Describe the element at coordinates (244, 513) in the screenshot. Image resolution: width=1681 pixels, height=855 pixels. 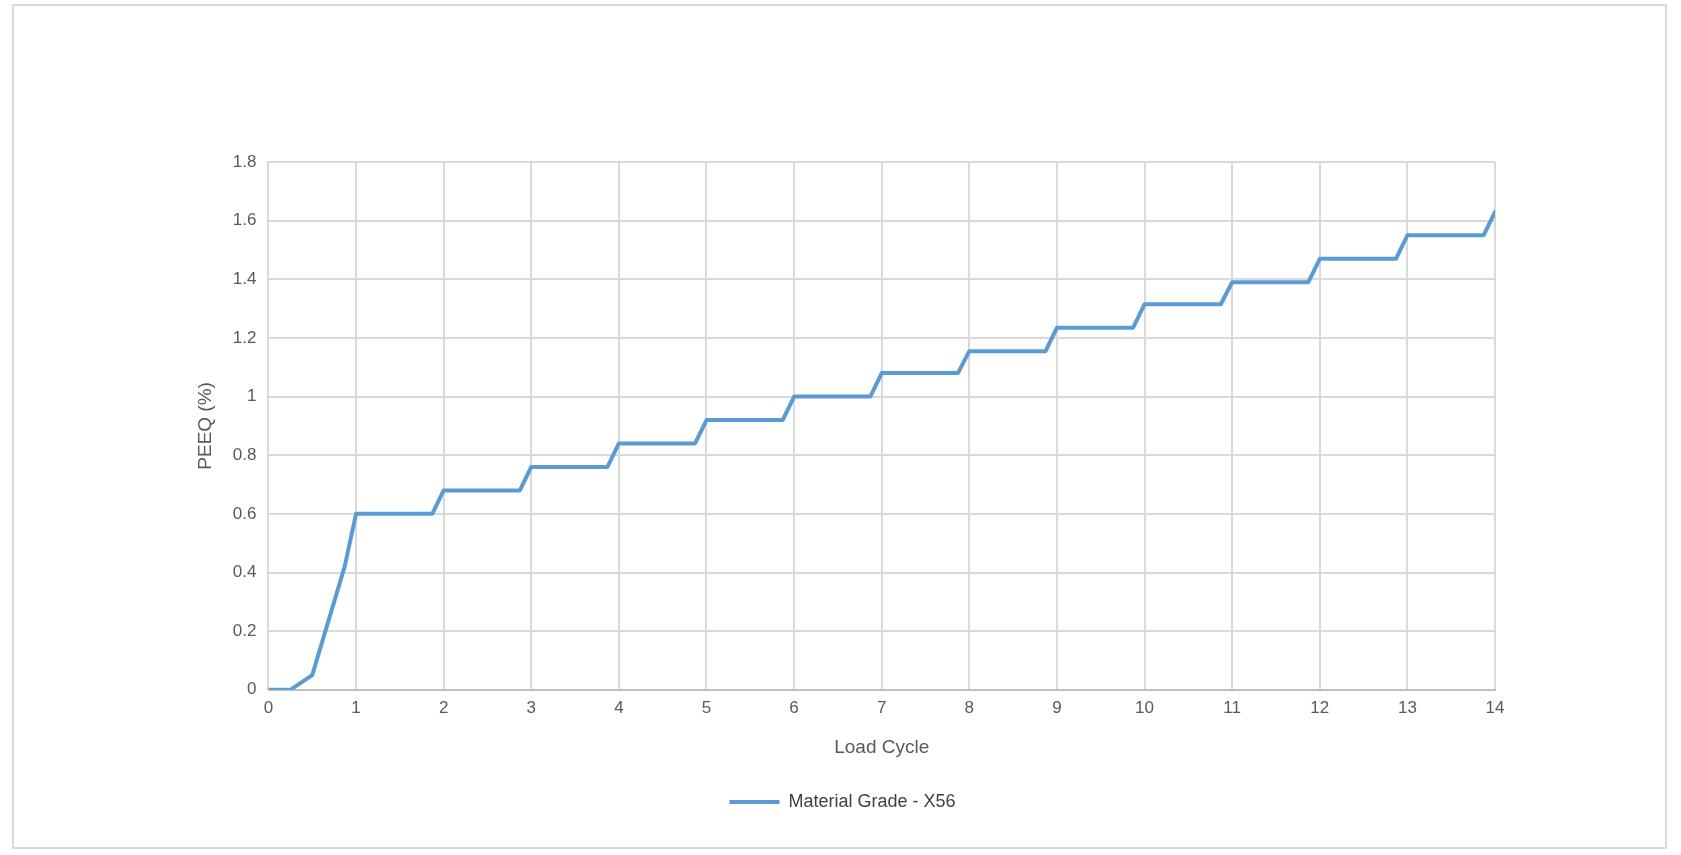
I see `y-tick-label: 0.6` at that location.